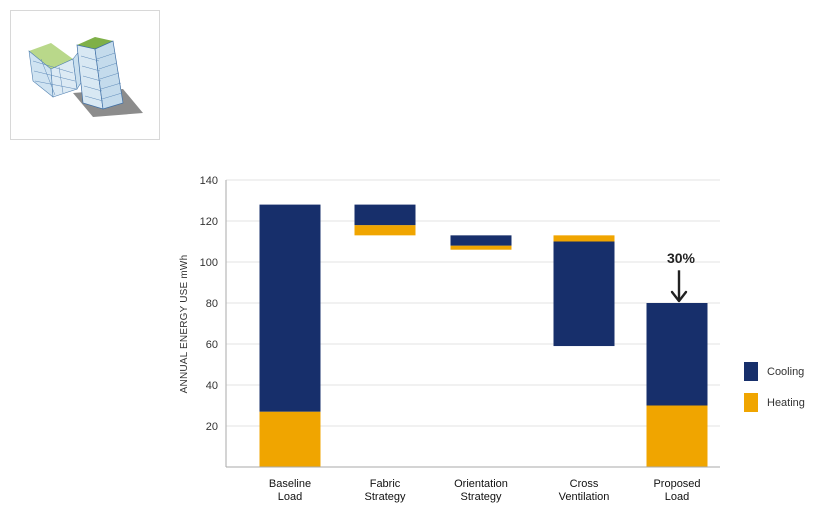 The width and height of the screenshot is (820, 519). I want to click on y-tick-label: 120, so click(209, 222).